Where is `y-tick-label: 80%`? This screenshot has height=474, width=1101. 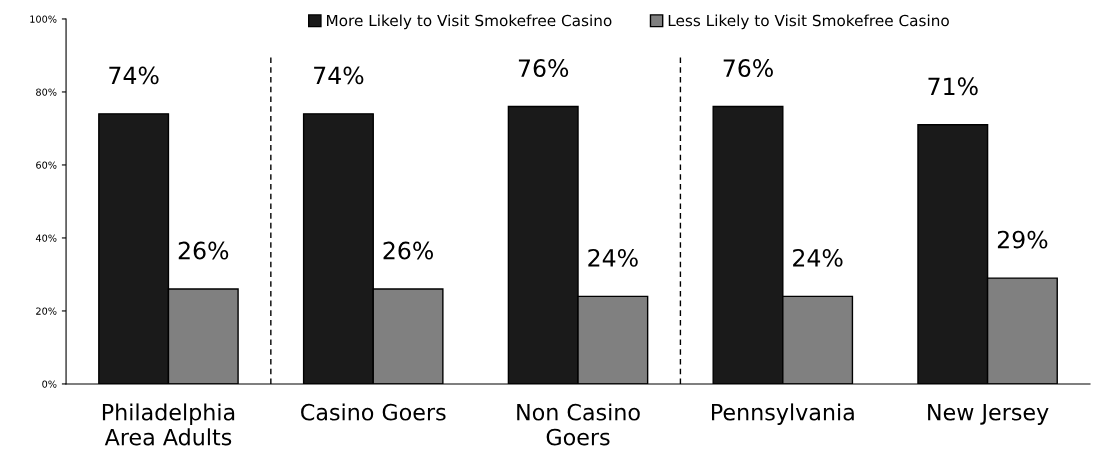
y-tick-label: 80% is located at coordinates (46, 92).